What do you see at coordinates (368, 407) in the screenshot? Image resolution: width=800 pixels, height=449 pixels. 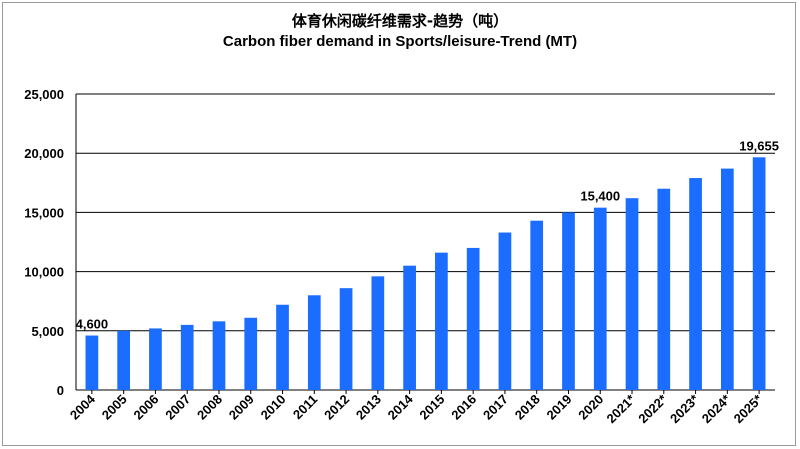 I see `x-tick-label: 2013` at bounding box center [368, 407].